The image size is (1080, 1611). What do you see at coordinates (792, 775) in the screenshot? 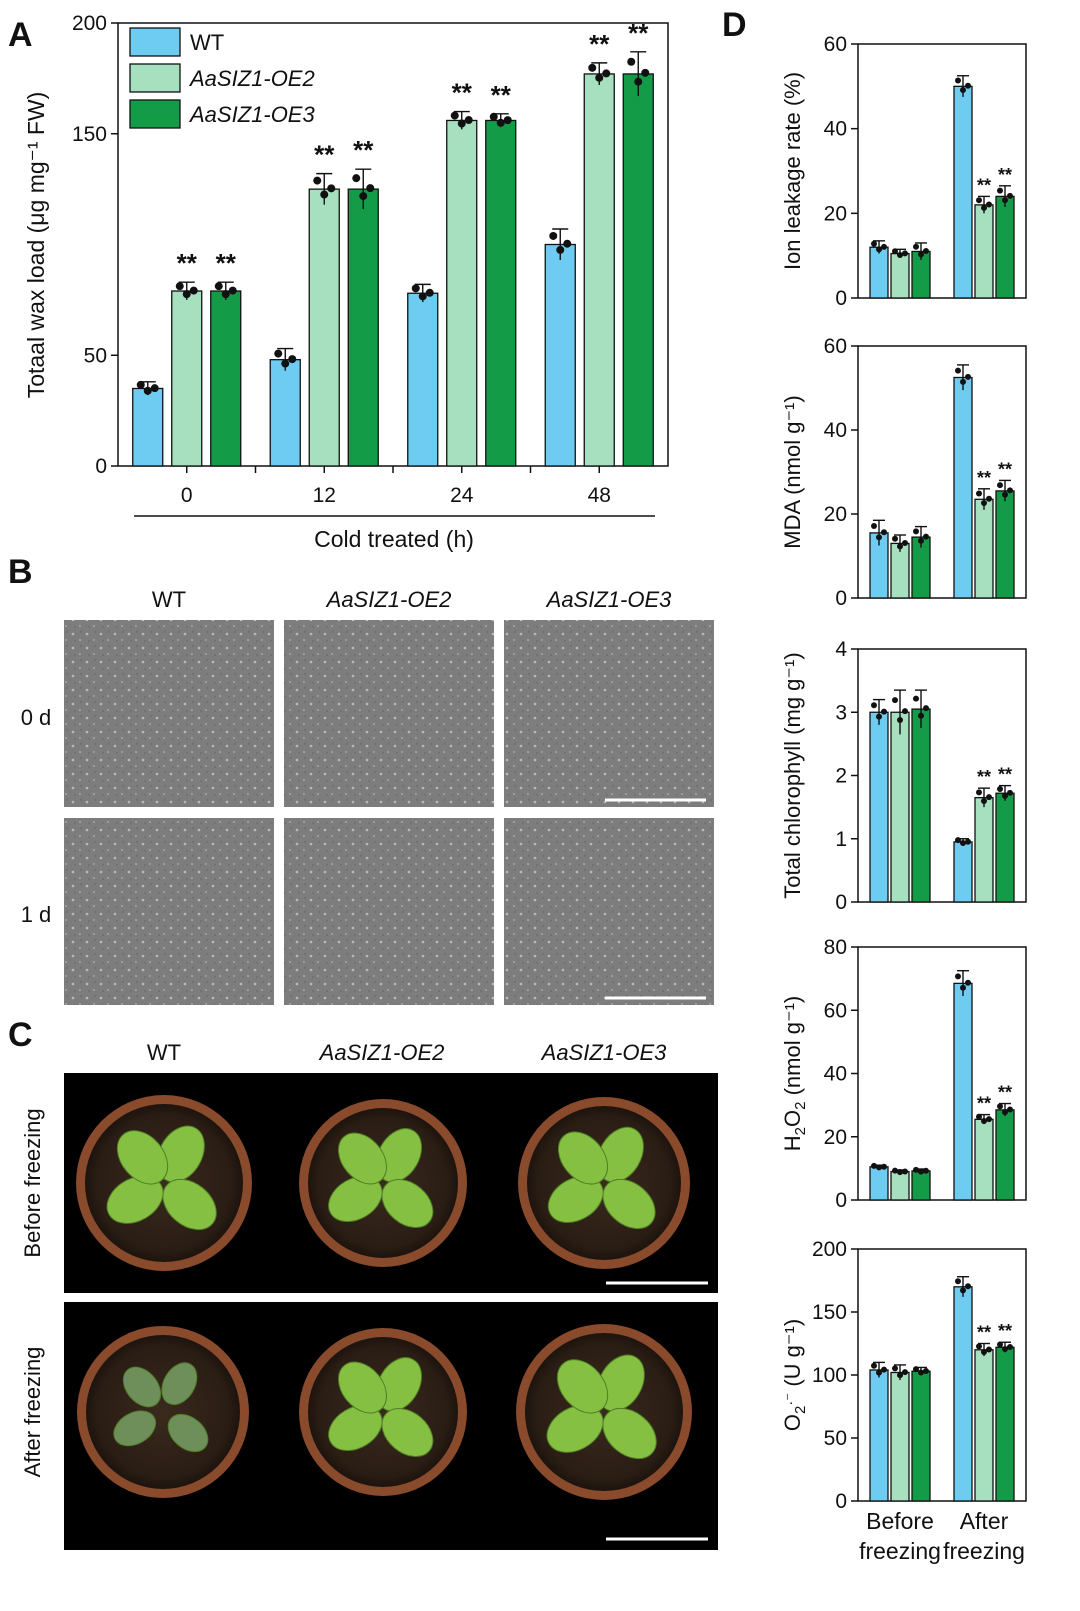
I see `y-axis-title-D3: Total chlorophyll (mg g⁻¹)` at bounding box center [792, 775].